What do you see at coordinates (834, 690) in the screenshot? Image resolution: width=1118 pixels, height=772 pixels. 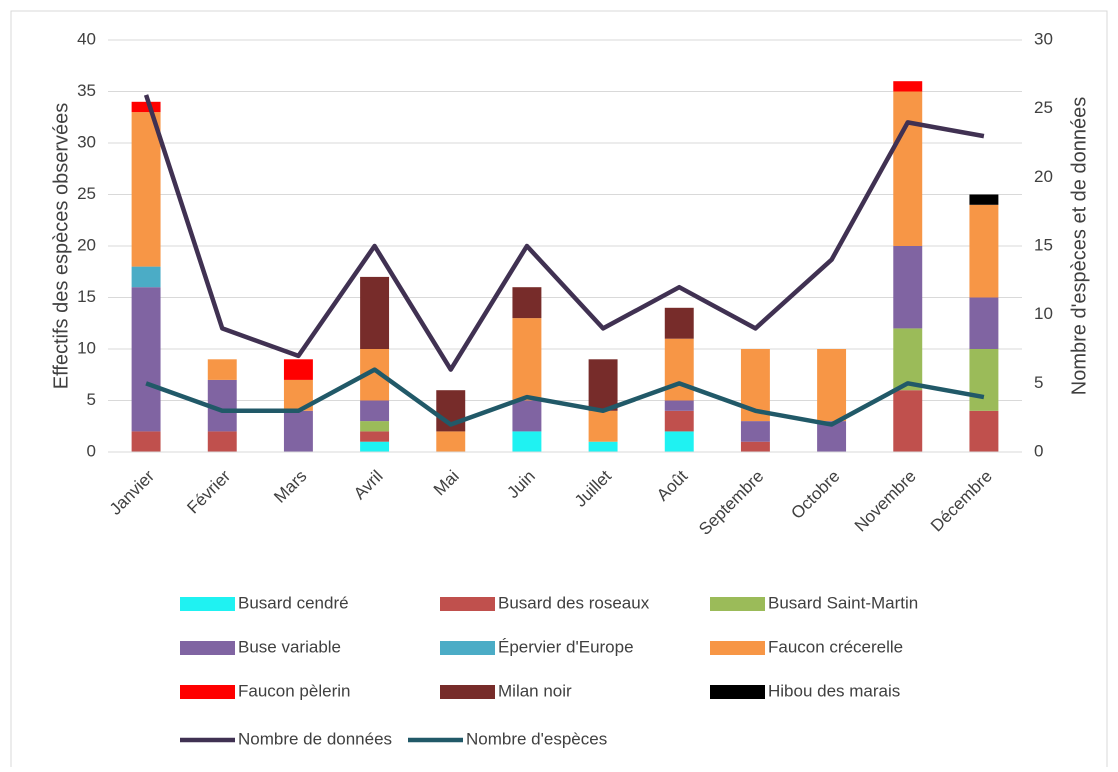 I see `legend-label: Hibou des marais` at bounding box center [834, 690].